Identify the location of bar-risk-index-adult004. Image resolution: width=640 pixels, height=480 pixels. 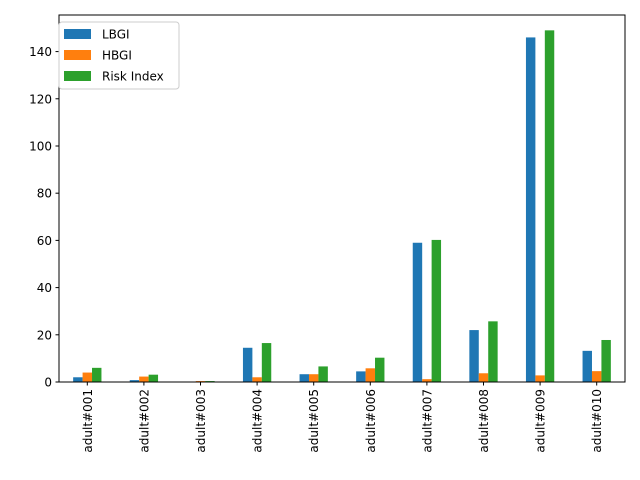
(266, 362).